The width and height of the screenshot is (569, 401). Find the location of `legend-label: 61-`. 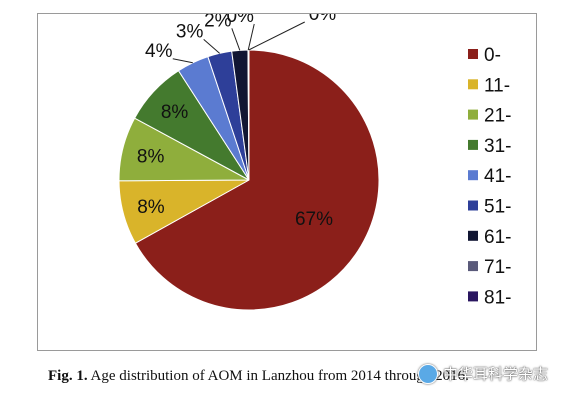

legend-label: 61- is located at coordinates (497, 237).